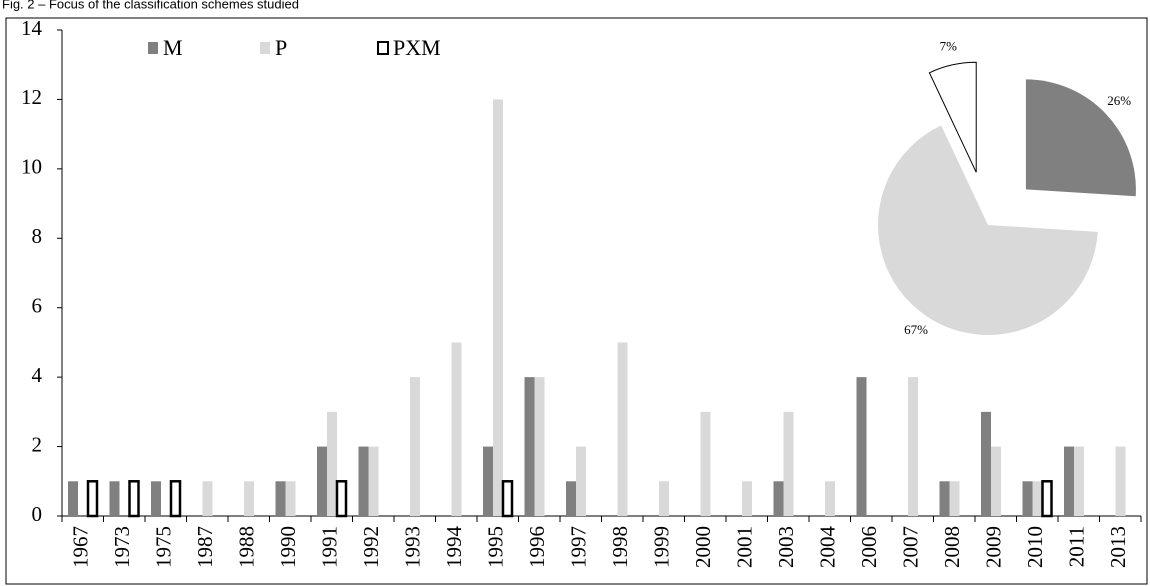 The image size is (1150, 586). I want to click on y-tick-label: 6, so click(37, 306).